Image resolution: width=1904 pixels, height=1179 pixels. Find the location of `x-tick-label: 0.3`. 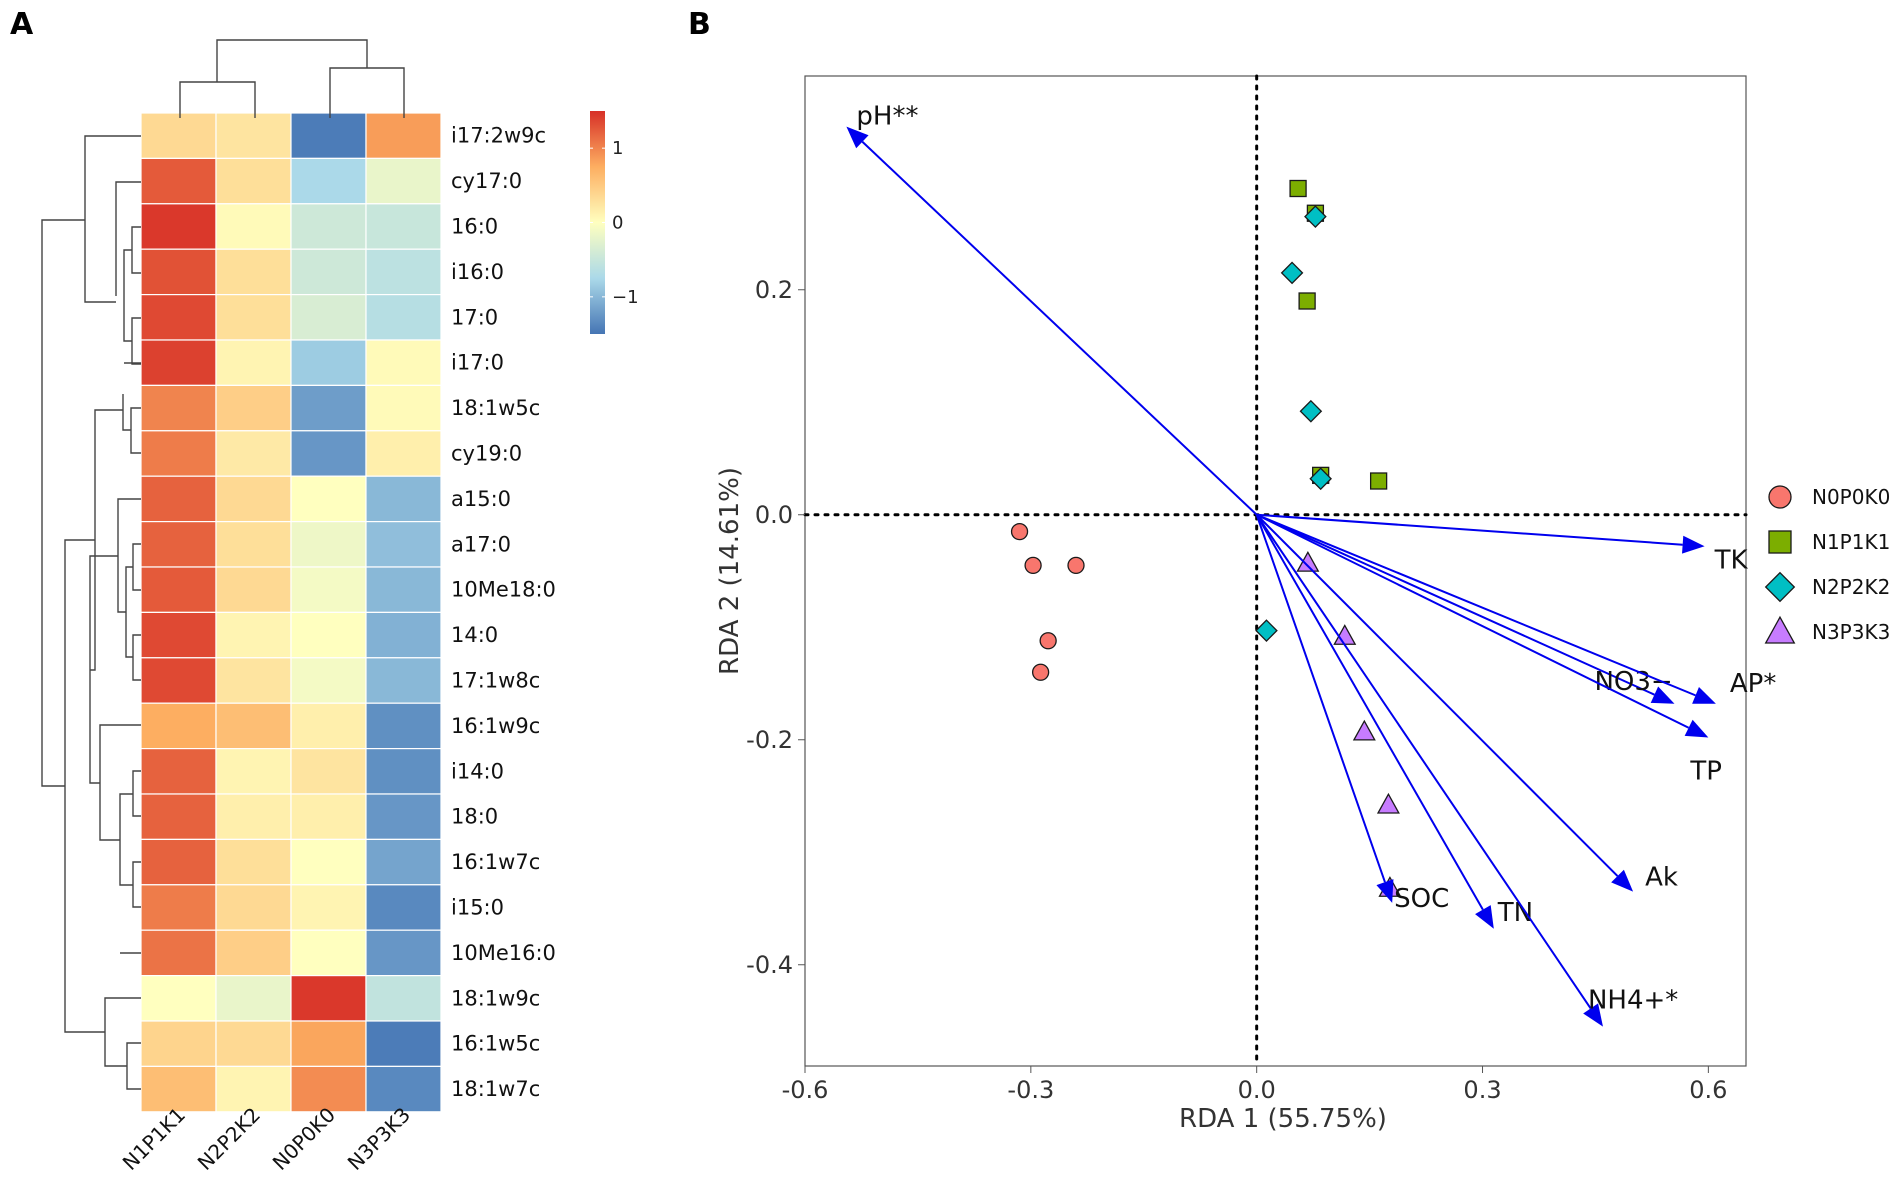

x-tick-label: 0.3 is located at coordinates (1482, 1090).